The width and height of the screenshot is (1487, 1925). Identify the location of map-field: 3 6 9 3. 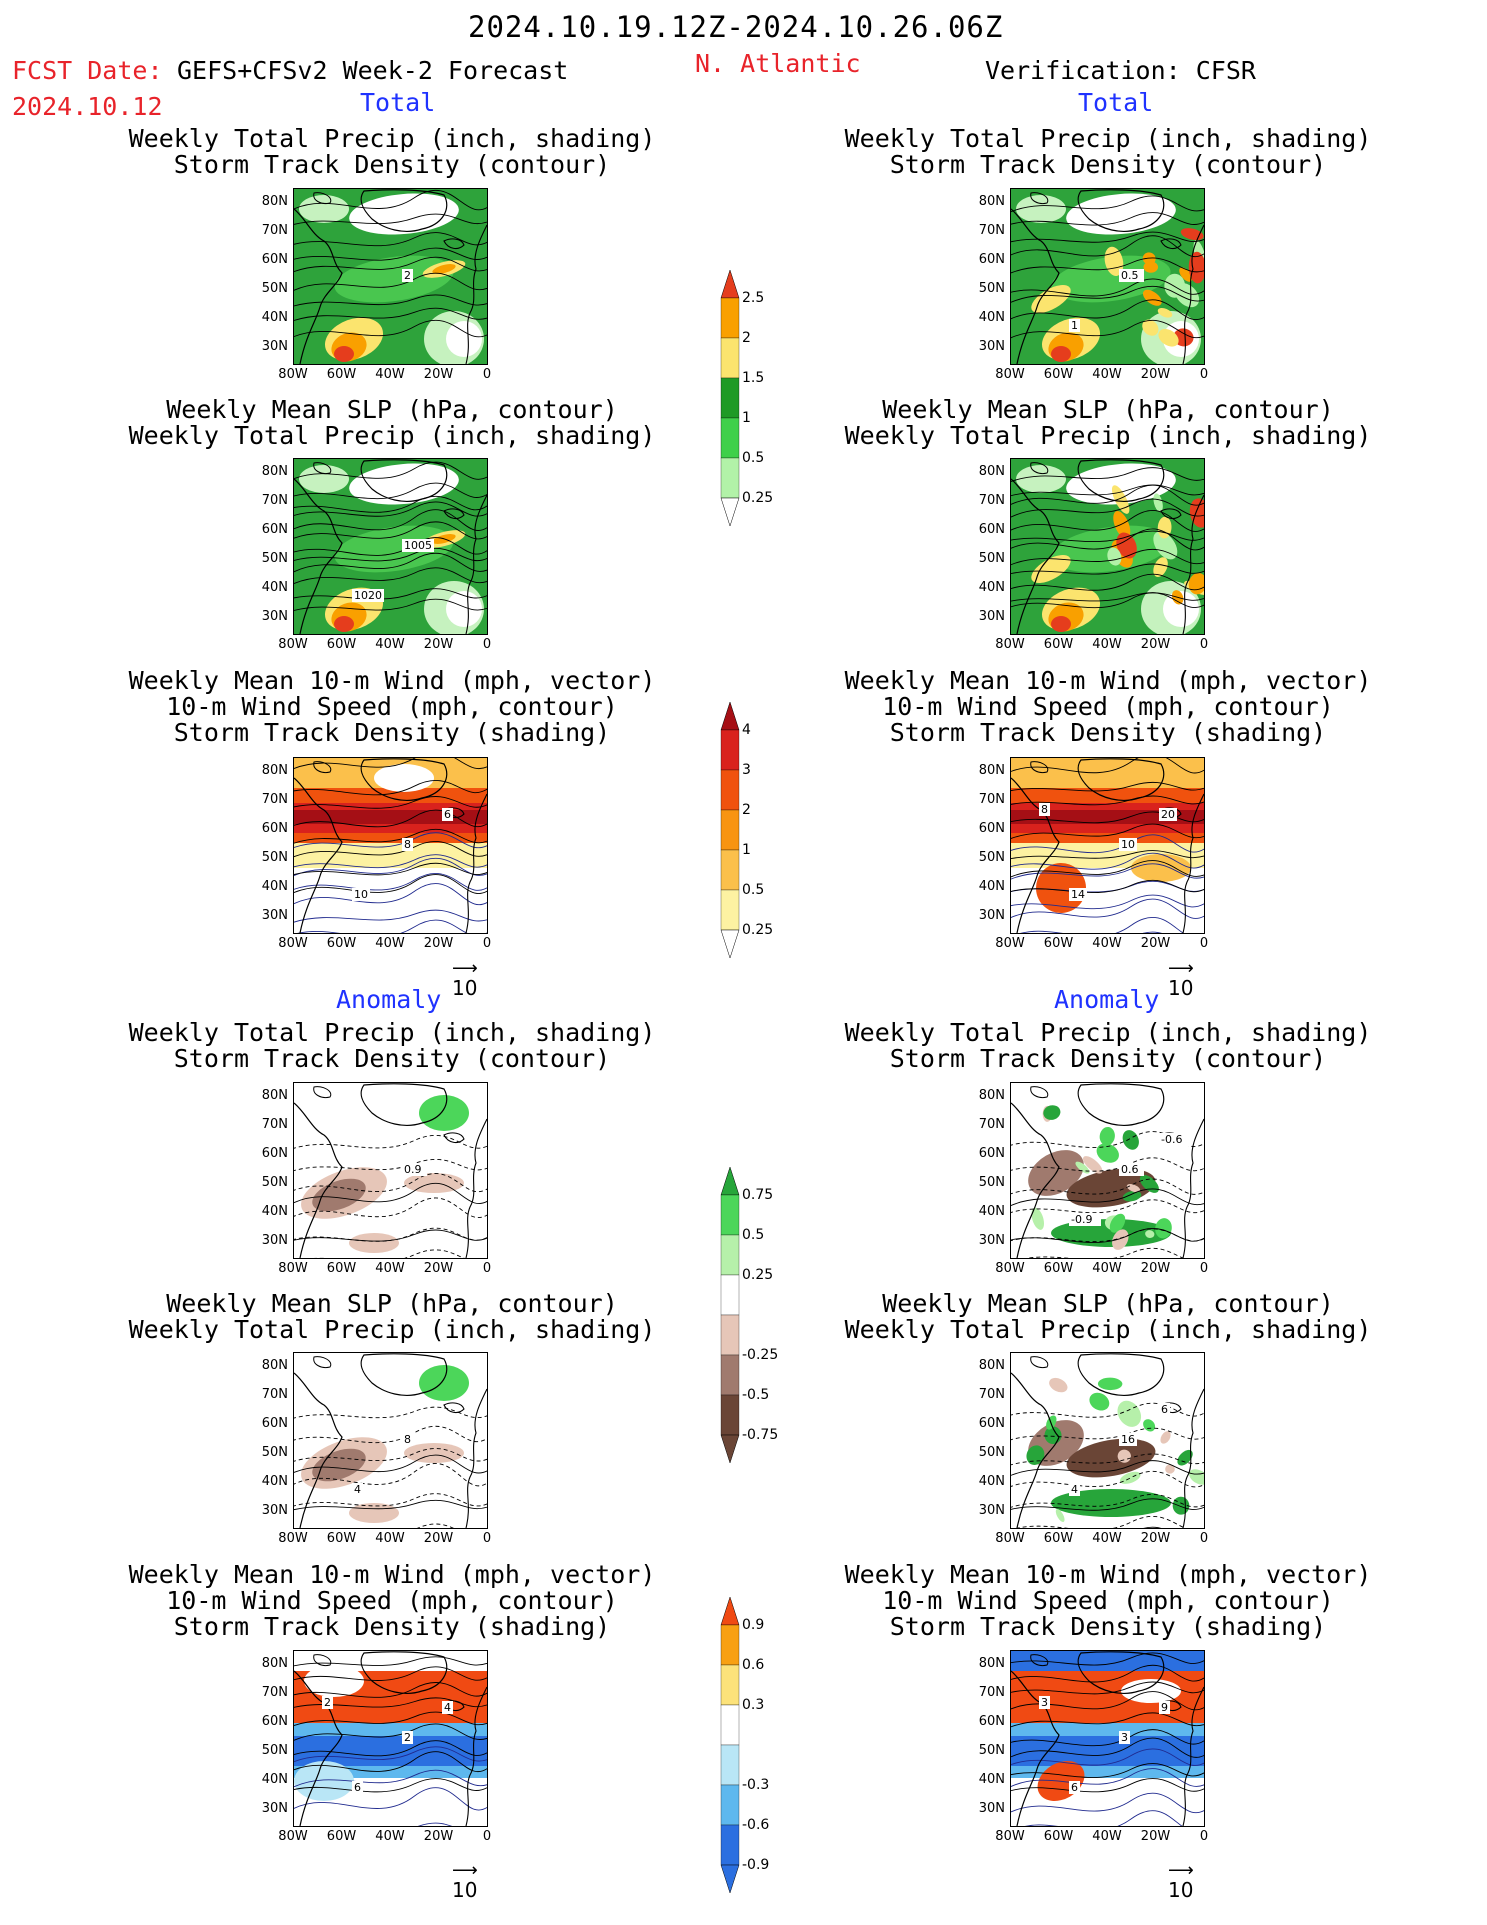
(1107, 1738).